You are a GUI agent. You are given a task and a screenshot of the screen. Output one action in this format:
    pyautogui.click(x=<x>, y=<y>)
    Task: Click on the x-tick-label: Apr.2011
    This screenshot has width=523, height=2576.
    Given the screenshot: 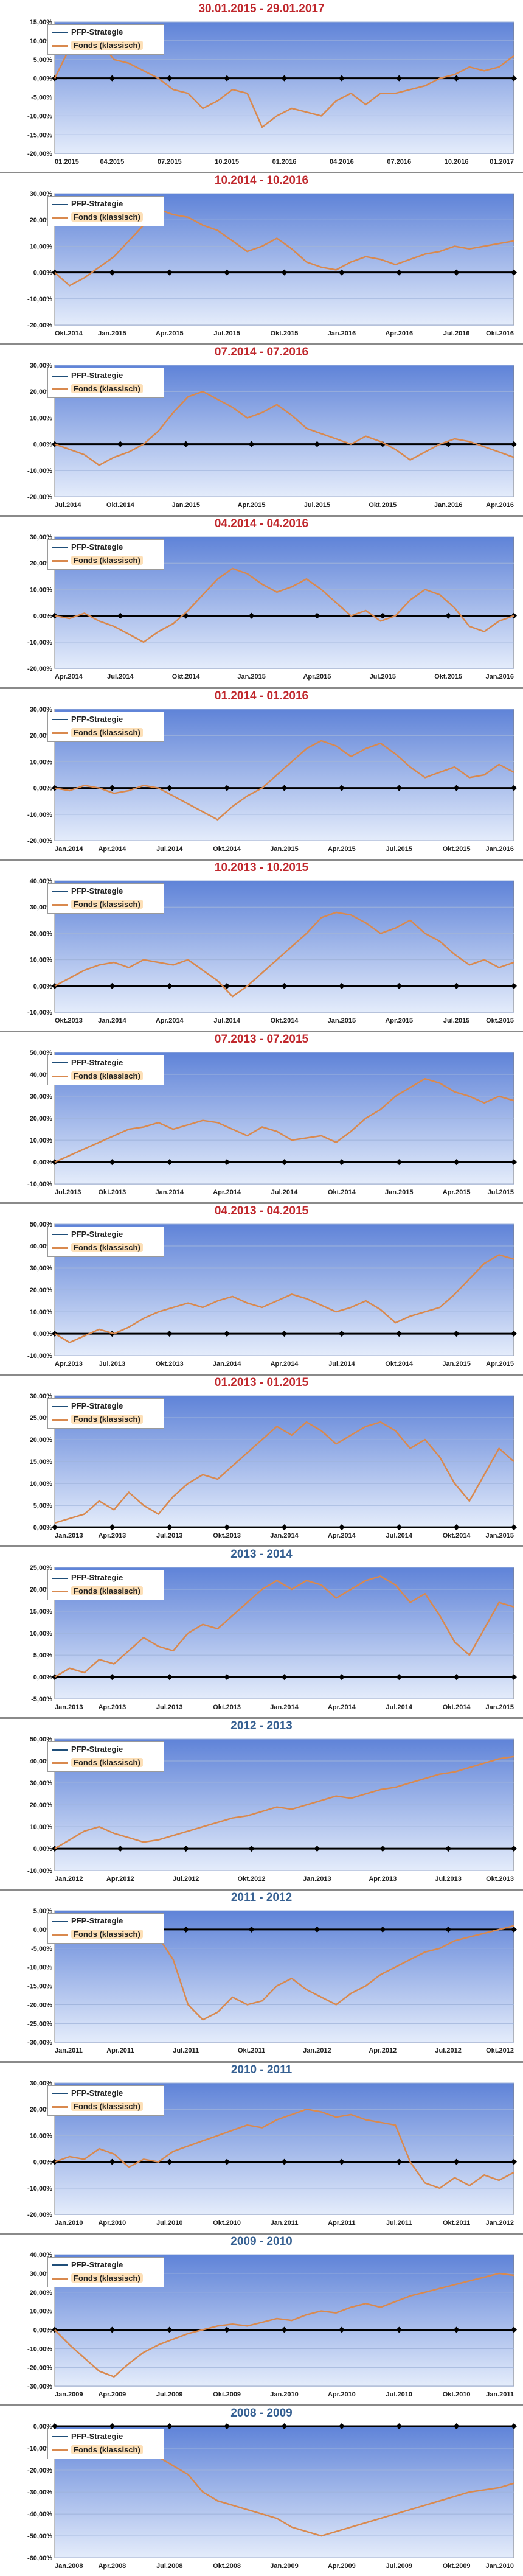 What is the action you would take?
    pyautogui.click(x=341, y=2223)
    